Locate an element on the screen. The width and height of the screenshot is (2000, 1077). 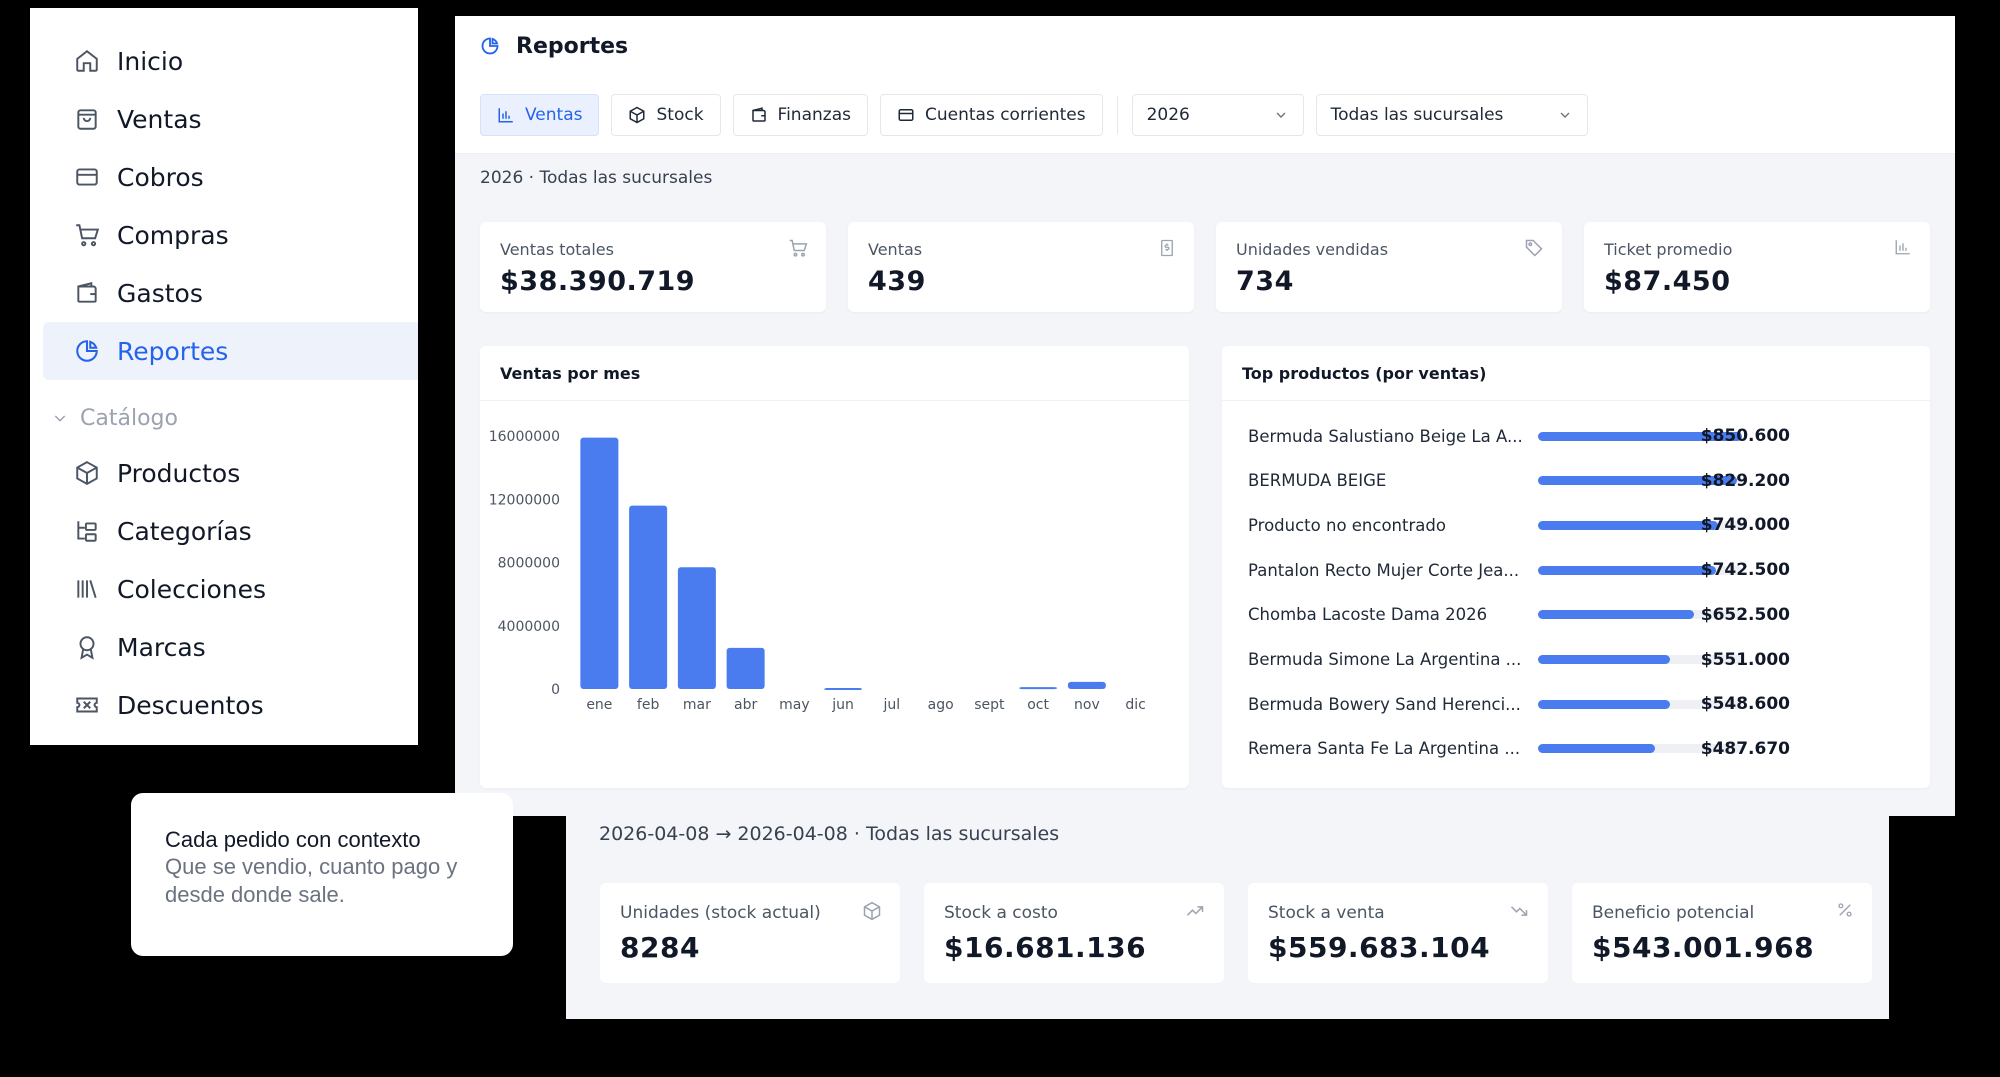
y-tick-label: 8000000 is located at coordinates (529, 564).